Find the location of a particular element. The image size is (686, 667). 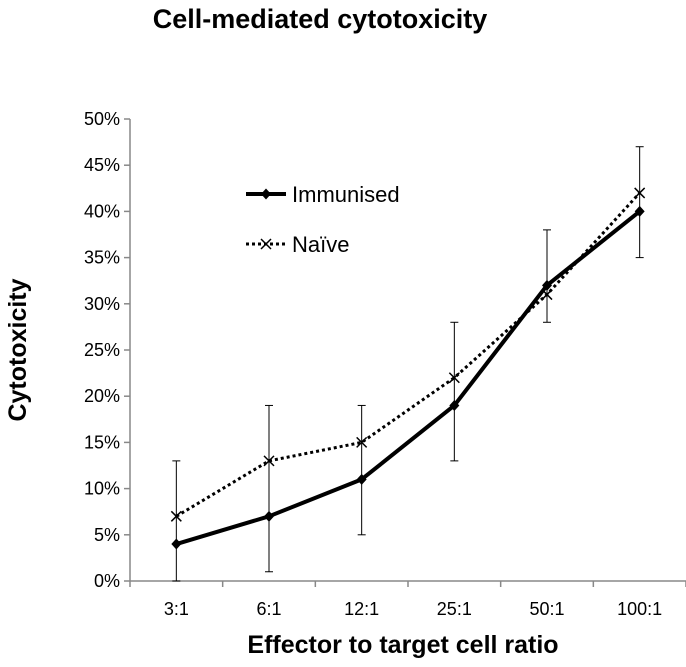

y-tick-label: 30% is located at coordinates (102, 304).